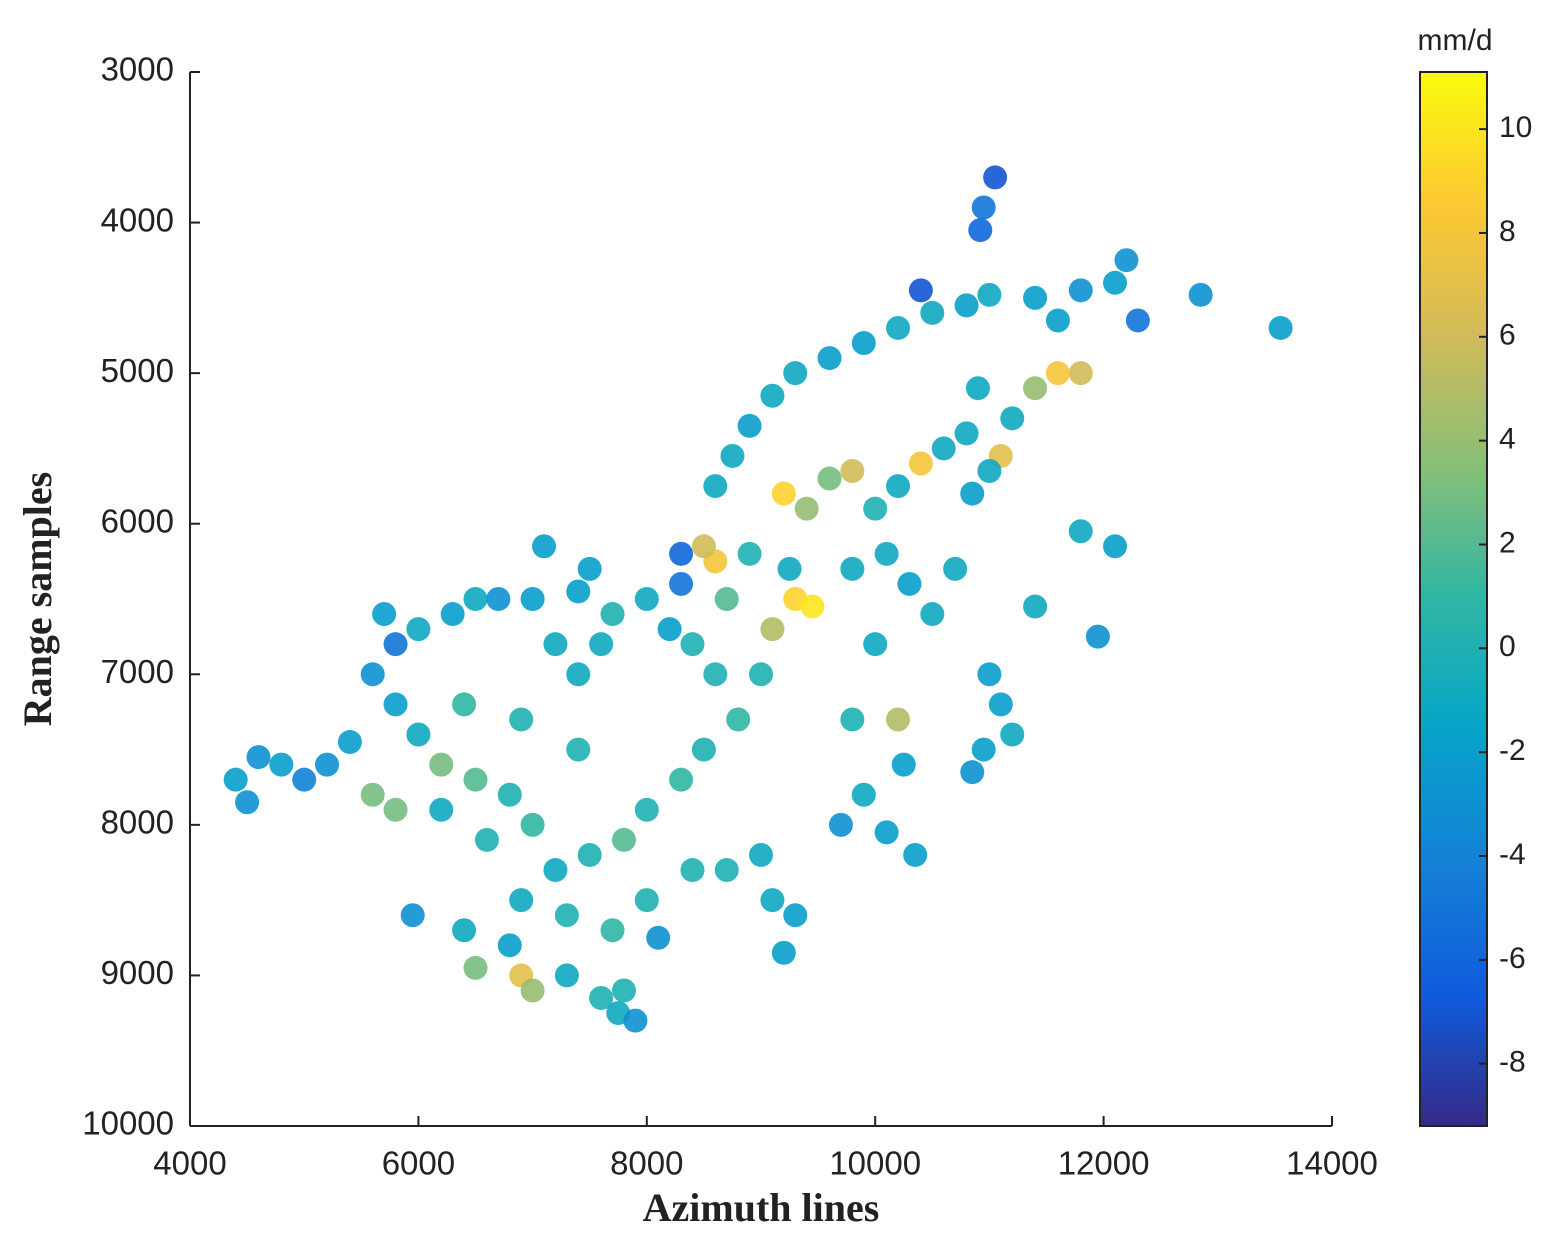 The width and height of the screenshot is (1558, 1249). I want to click on x-tick-label: 8000, so click(646, 1163).